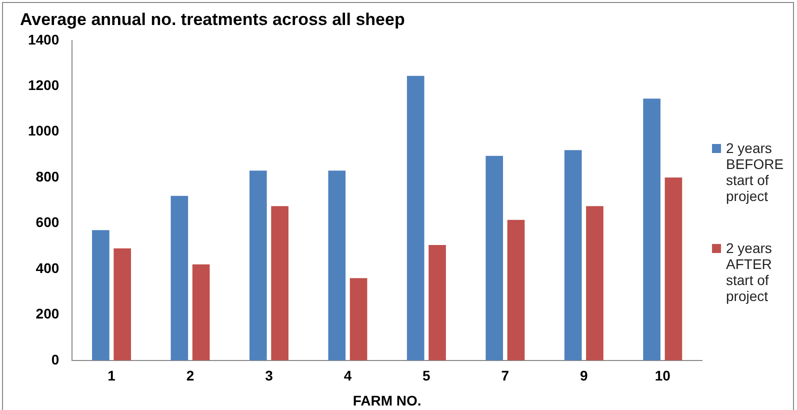 This screenshot has height=410, width=797. I want to click on x-tick-label: 2, so click(190, 376).